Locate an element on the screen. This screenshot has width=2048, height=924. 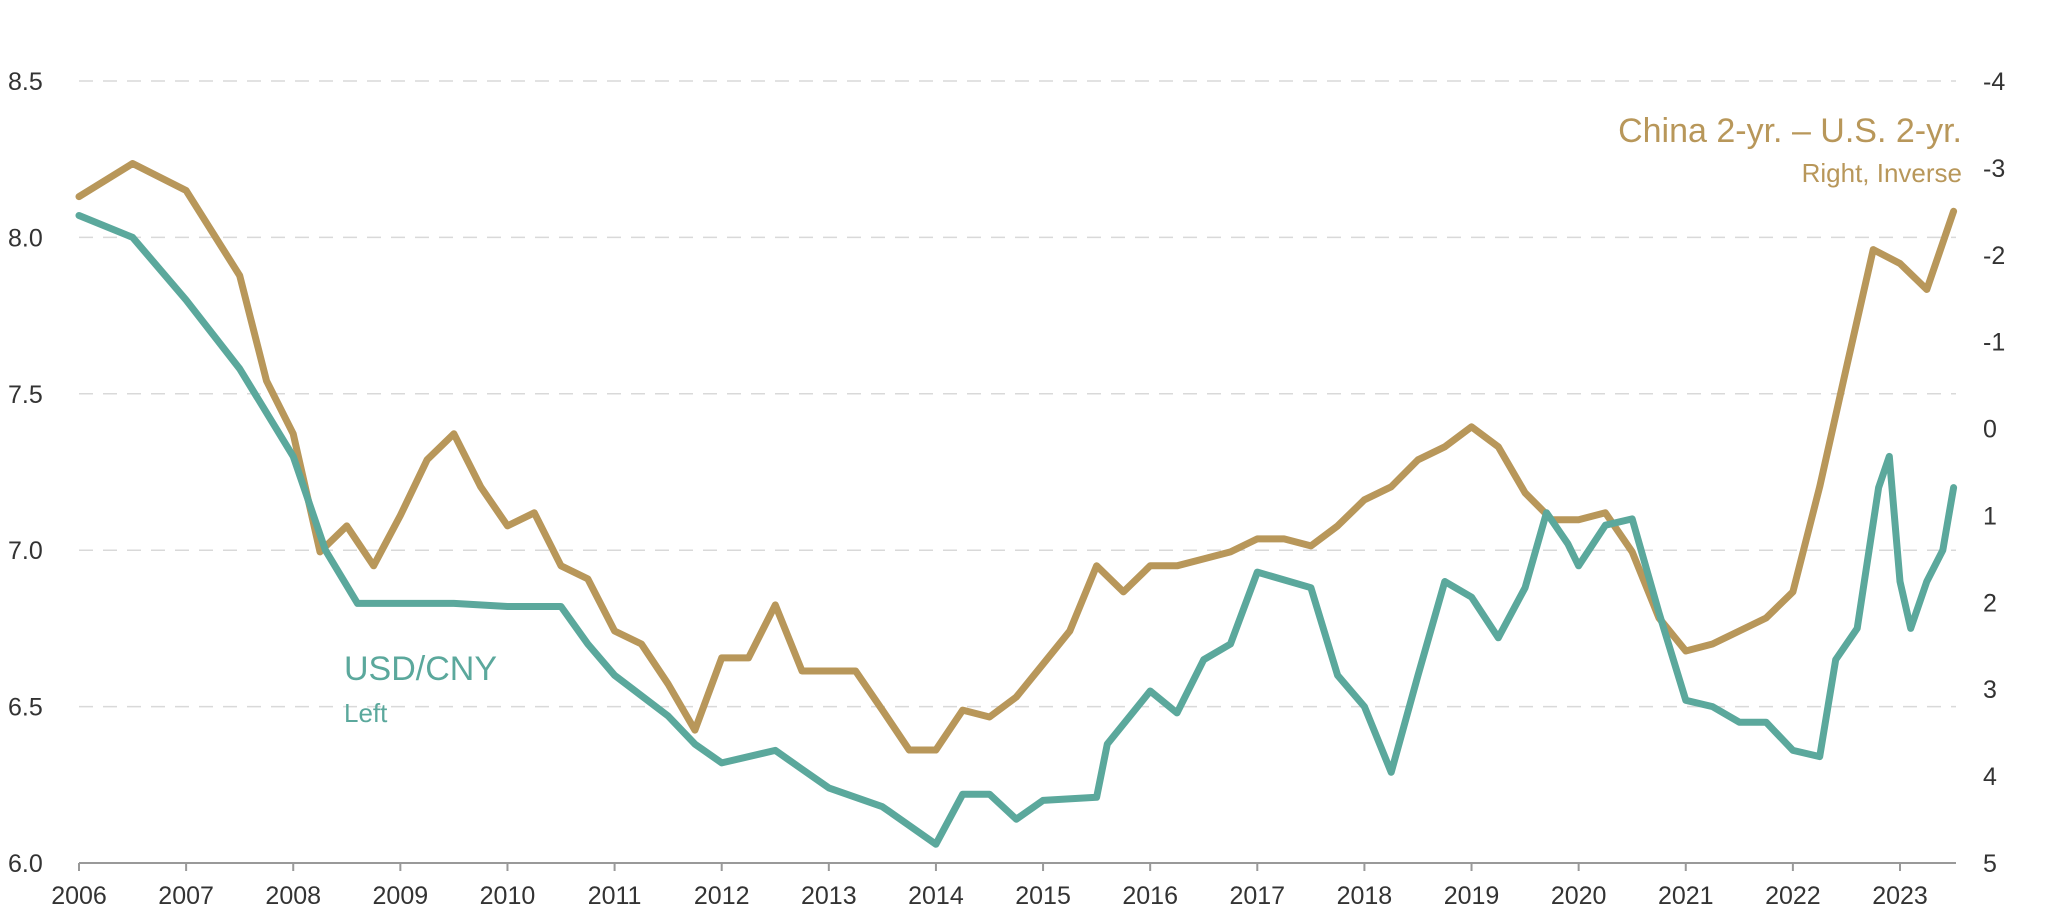
x-tick-label: 2013 is located at coordinates (829, 896).